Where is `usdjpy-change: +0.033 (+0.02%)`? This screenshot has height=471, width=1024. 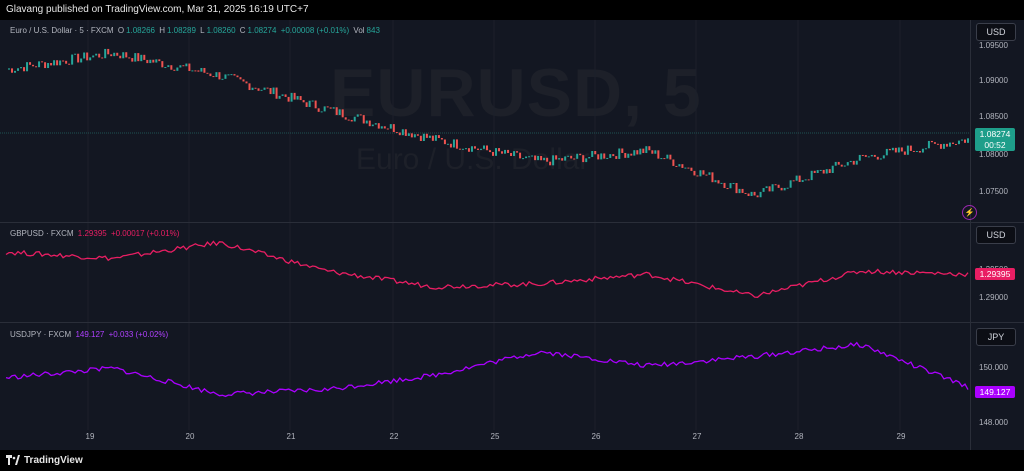
usdjpy-change: +0.033 (+0.02%) is located at coordinates (138, 334).